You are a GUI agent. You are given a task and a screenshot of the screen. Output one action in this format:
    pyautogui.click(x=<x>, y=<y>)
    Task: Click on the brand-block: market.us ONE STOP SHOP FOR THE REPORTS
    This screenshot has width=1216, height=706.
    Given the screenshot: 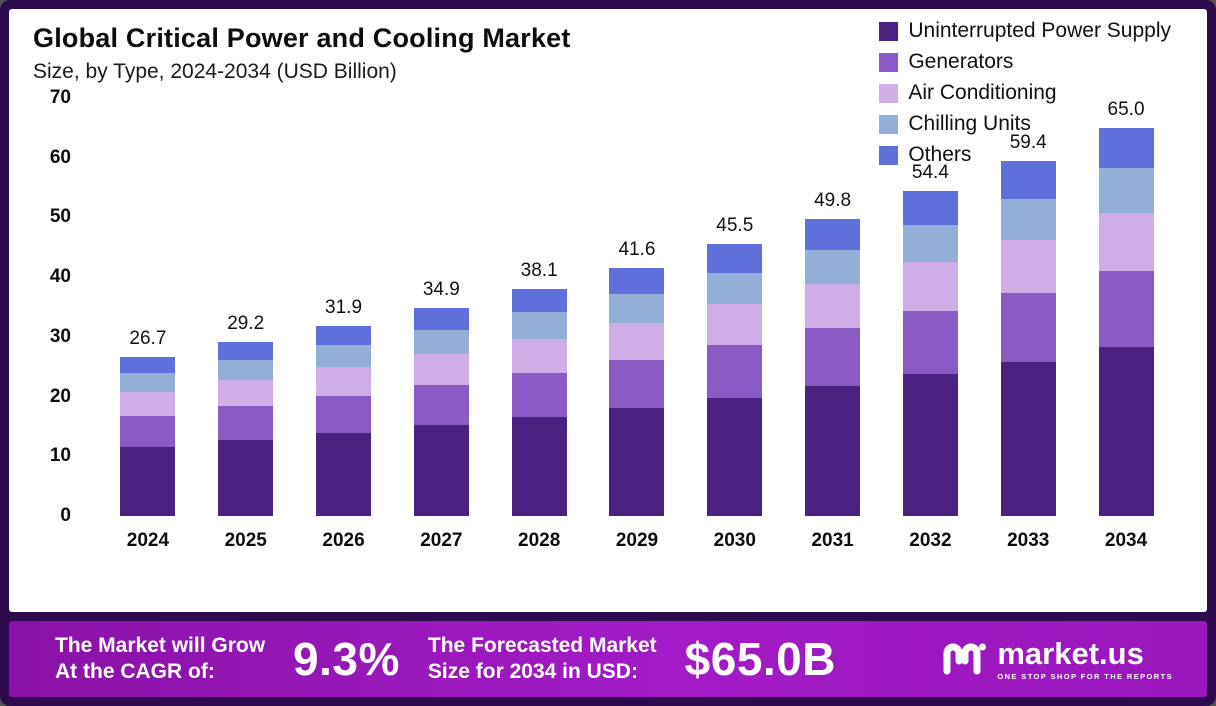 What is the action you would take?
    pyautogui.click(x=1057, y=659)
    